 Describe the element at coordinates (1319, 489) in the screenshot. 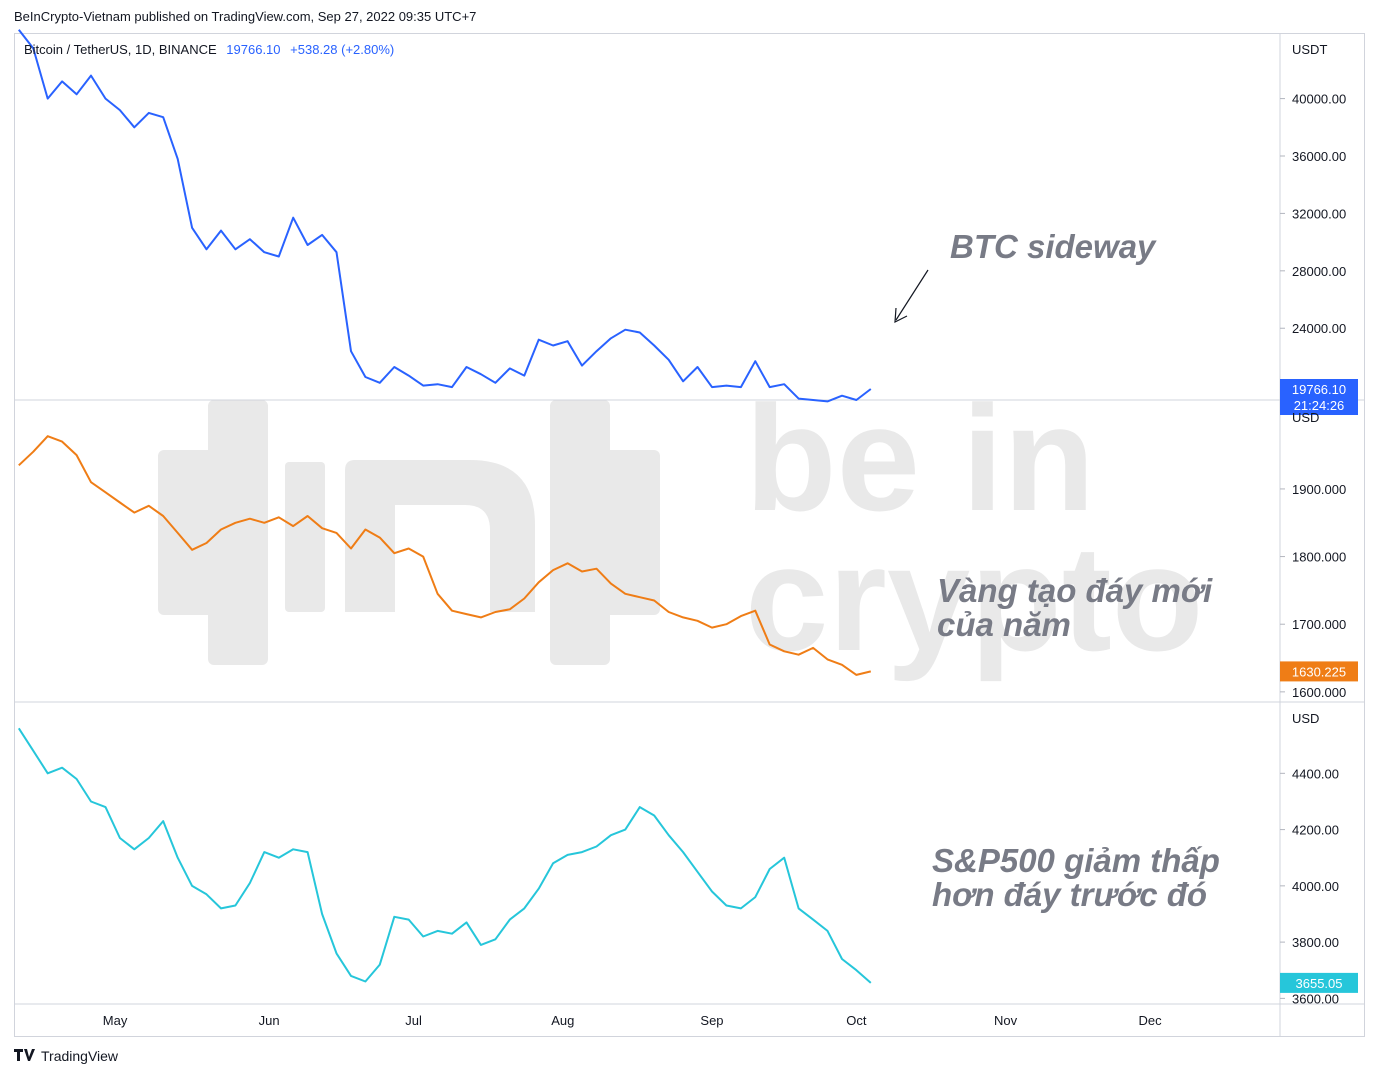

I see `gold-ytick-label: 1900.000` at that location.